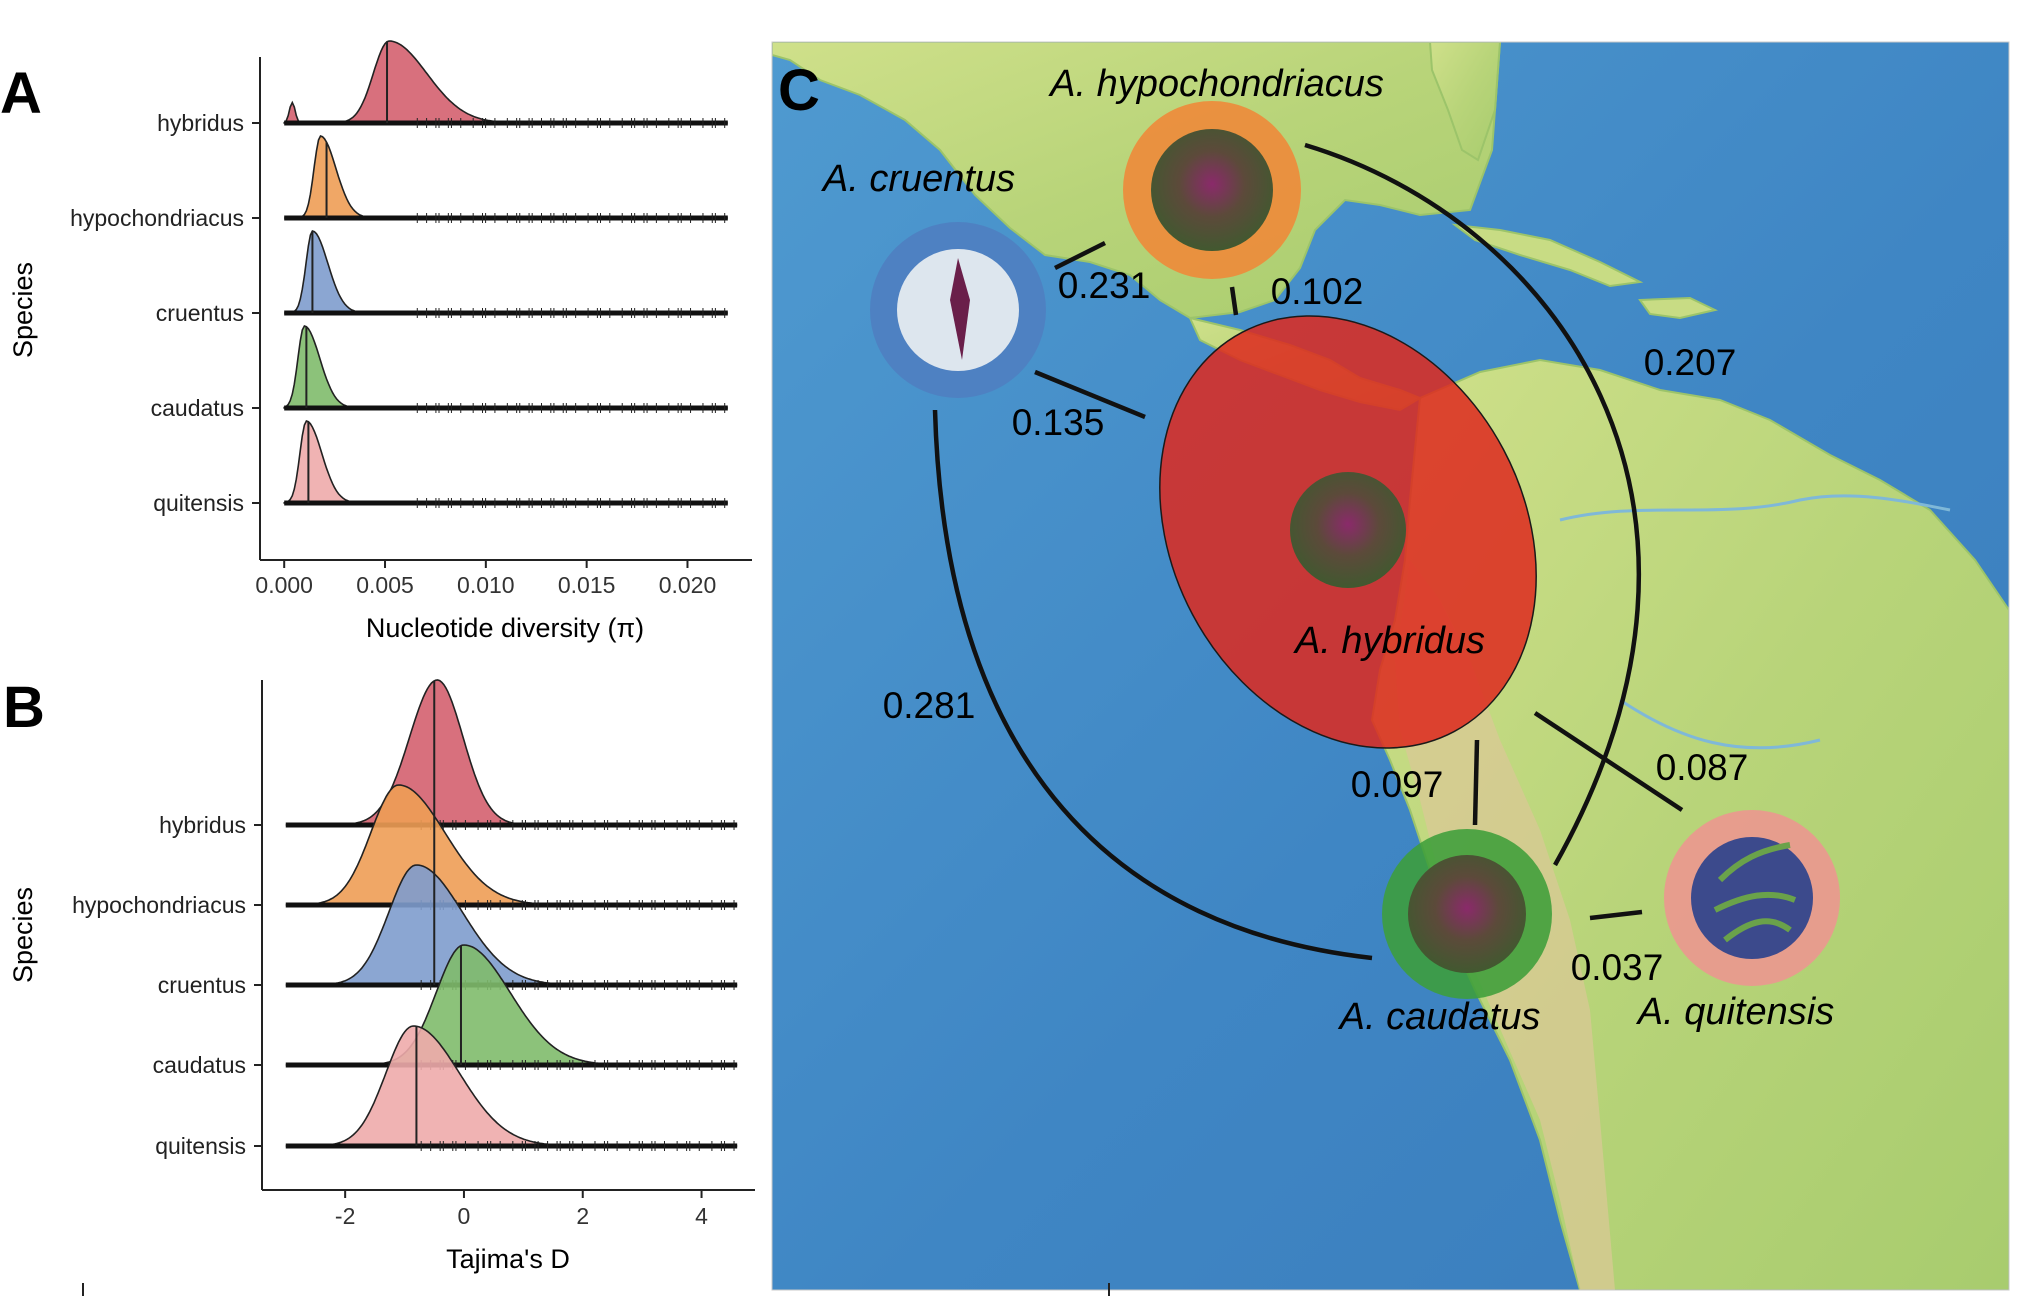 This screenshot has width=2026, height=1296. What do you see at coordinates (918, 179) in the screenshot?
I see `species-label-cruentus: A. cruentus` at bounding box center [918, 179].